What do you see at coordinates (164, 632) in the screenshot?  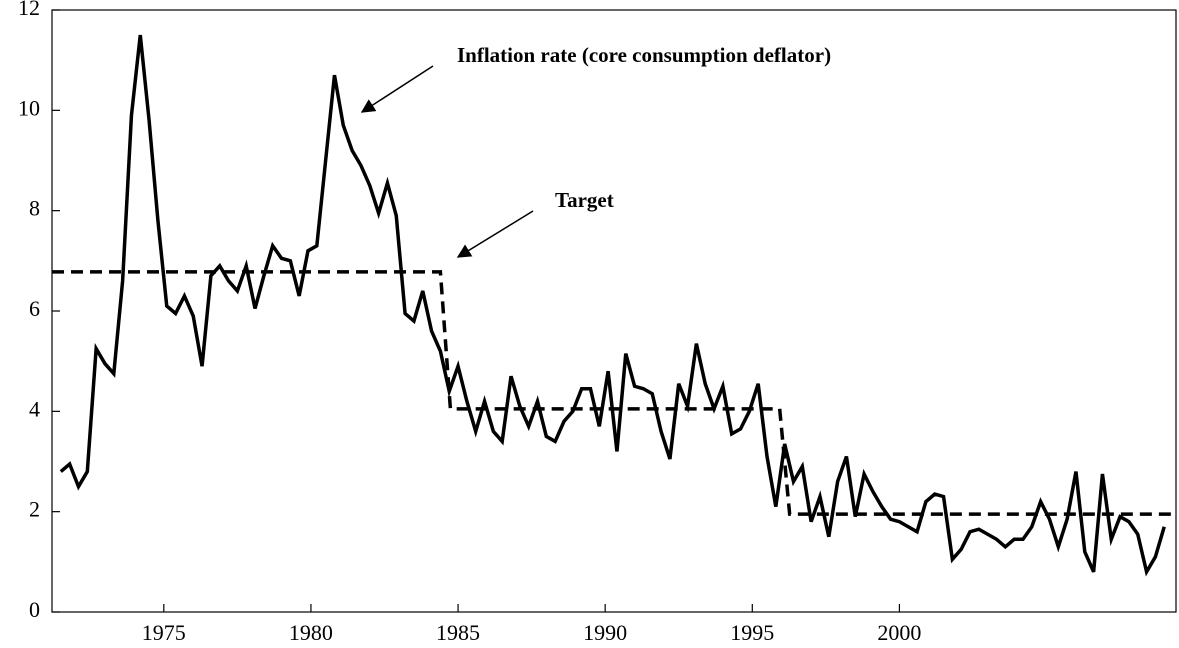 I see `x-tick-label: 1975` at bounding box center [164, 632].